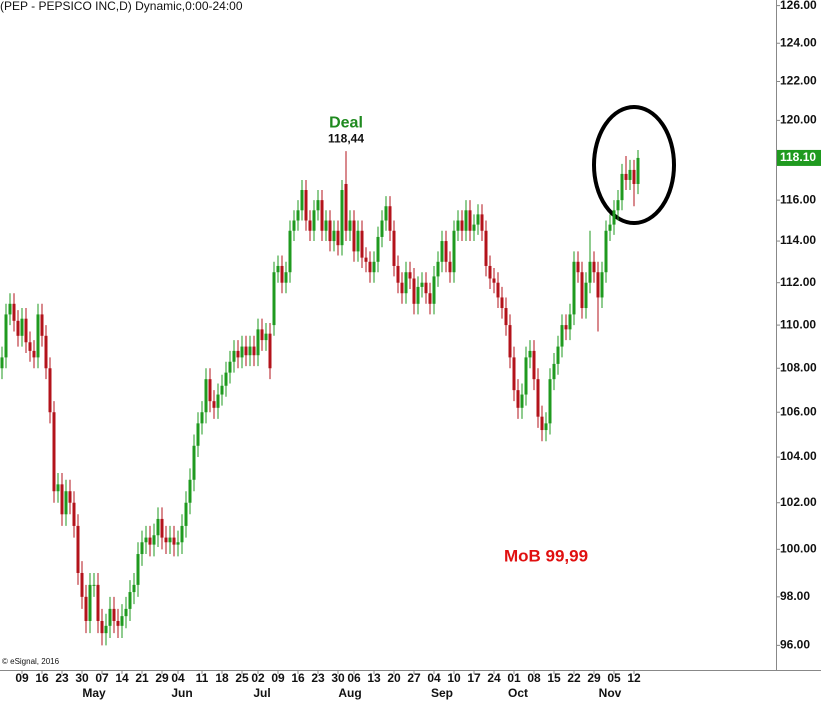 This screenshot has width=821, height=702. What do you see at coordinates (374, 678) in the screenshot?
I see `x-tick-label: 13` at bounding box center [374, 678].